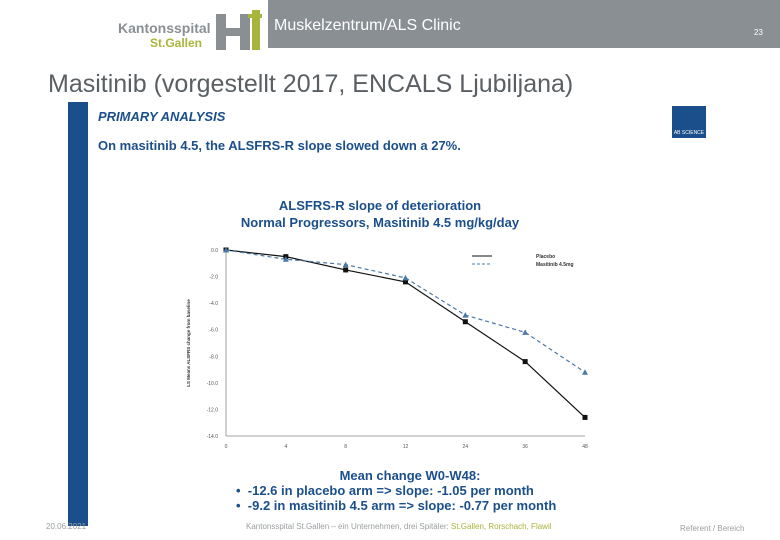  I want to click on hospital-logo-icon, so click(239, 30).